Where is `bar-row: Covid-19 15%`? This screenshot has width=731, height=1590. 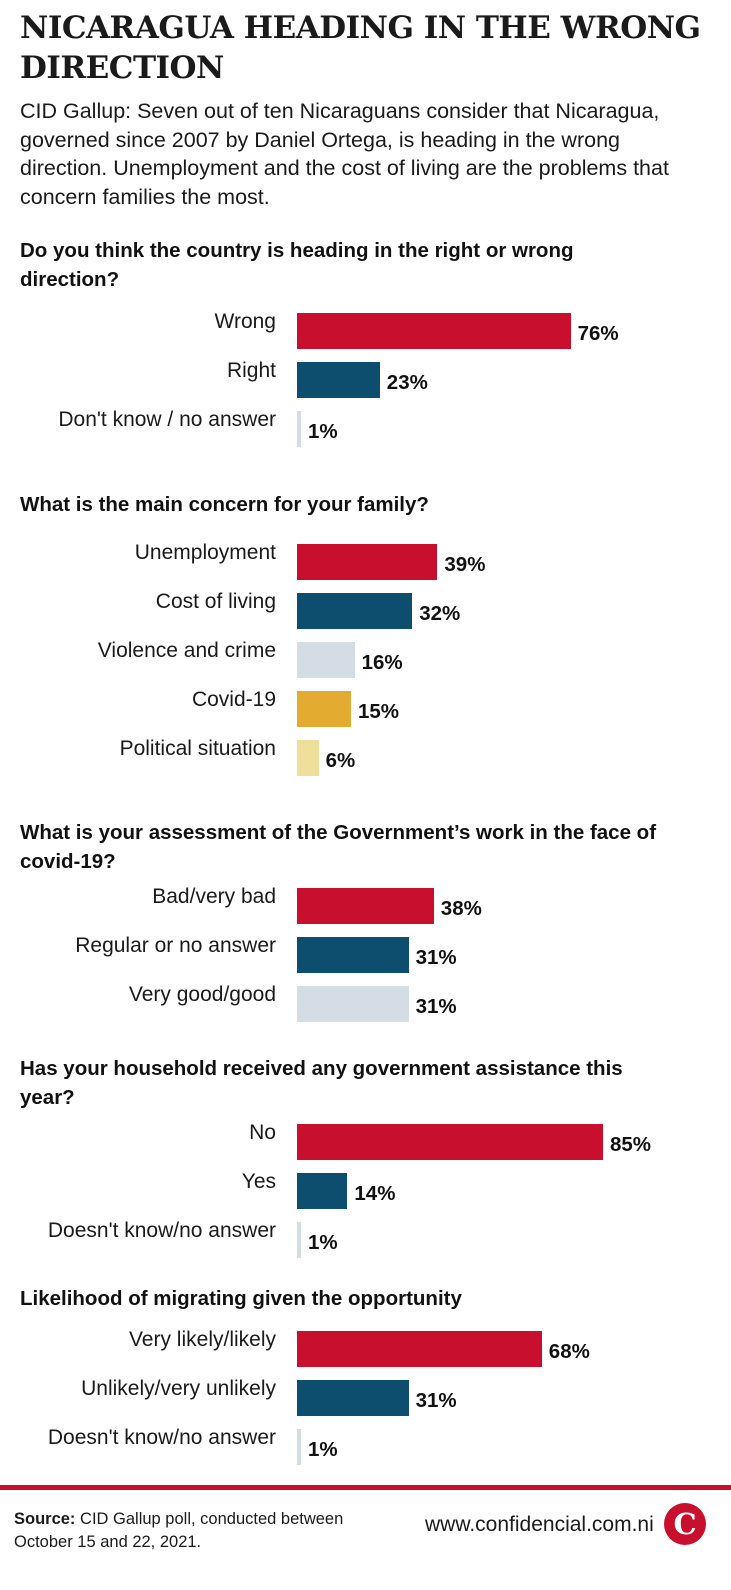 bar-row: Covid-19 15% is located at coordinates (365, 709).